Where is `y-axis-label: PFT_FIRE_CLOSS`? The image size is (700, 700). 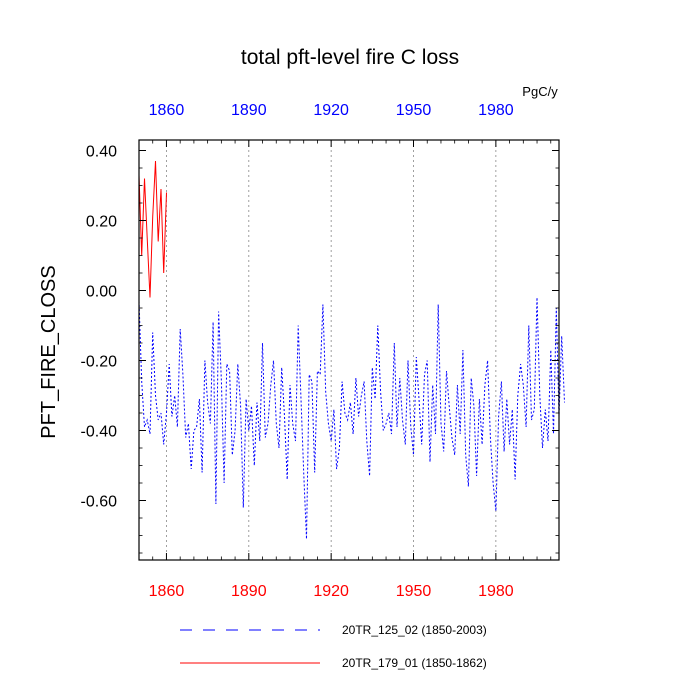 y-axis-label: PFT_FIRE_CLOSS is located at coordinates (49, 351).